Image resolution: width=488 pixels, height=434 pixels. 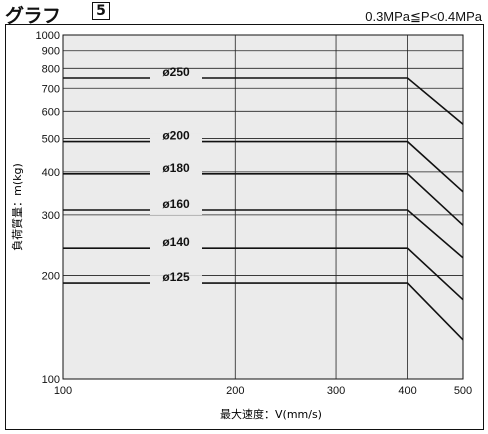 What do you see at coordinates (63, 391) in the screenshot?
I see `x-tick-label: 100` at bounding box center [63, 391].